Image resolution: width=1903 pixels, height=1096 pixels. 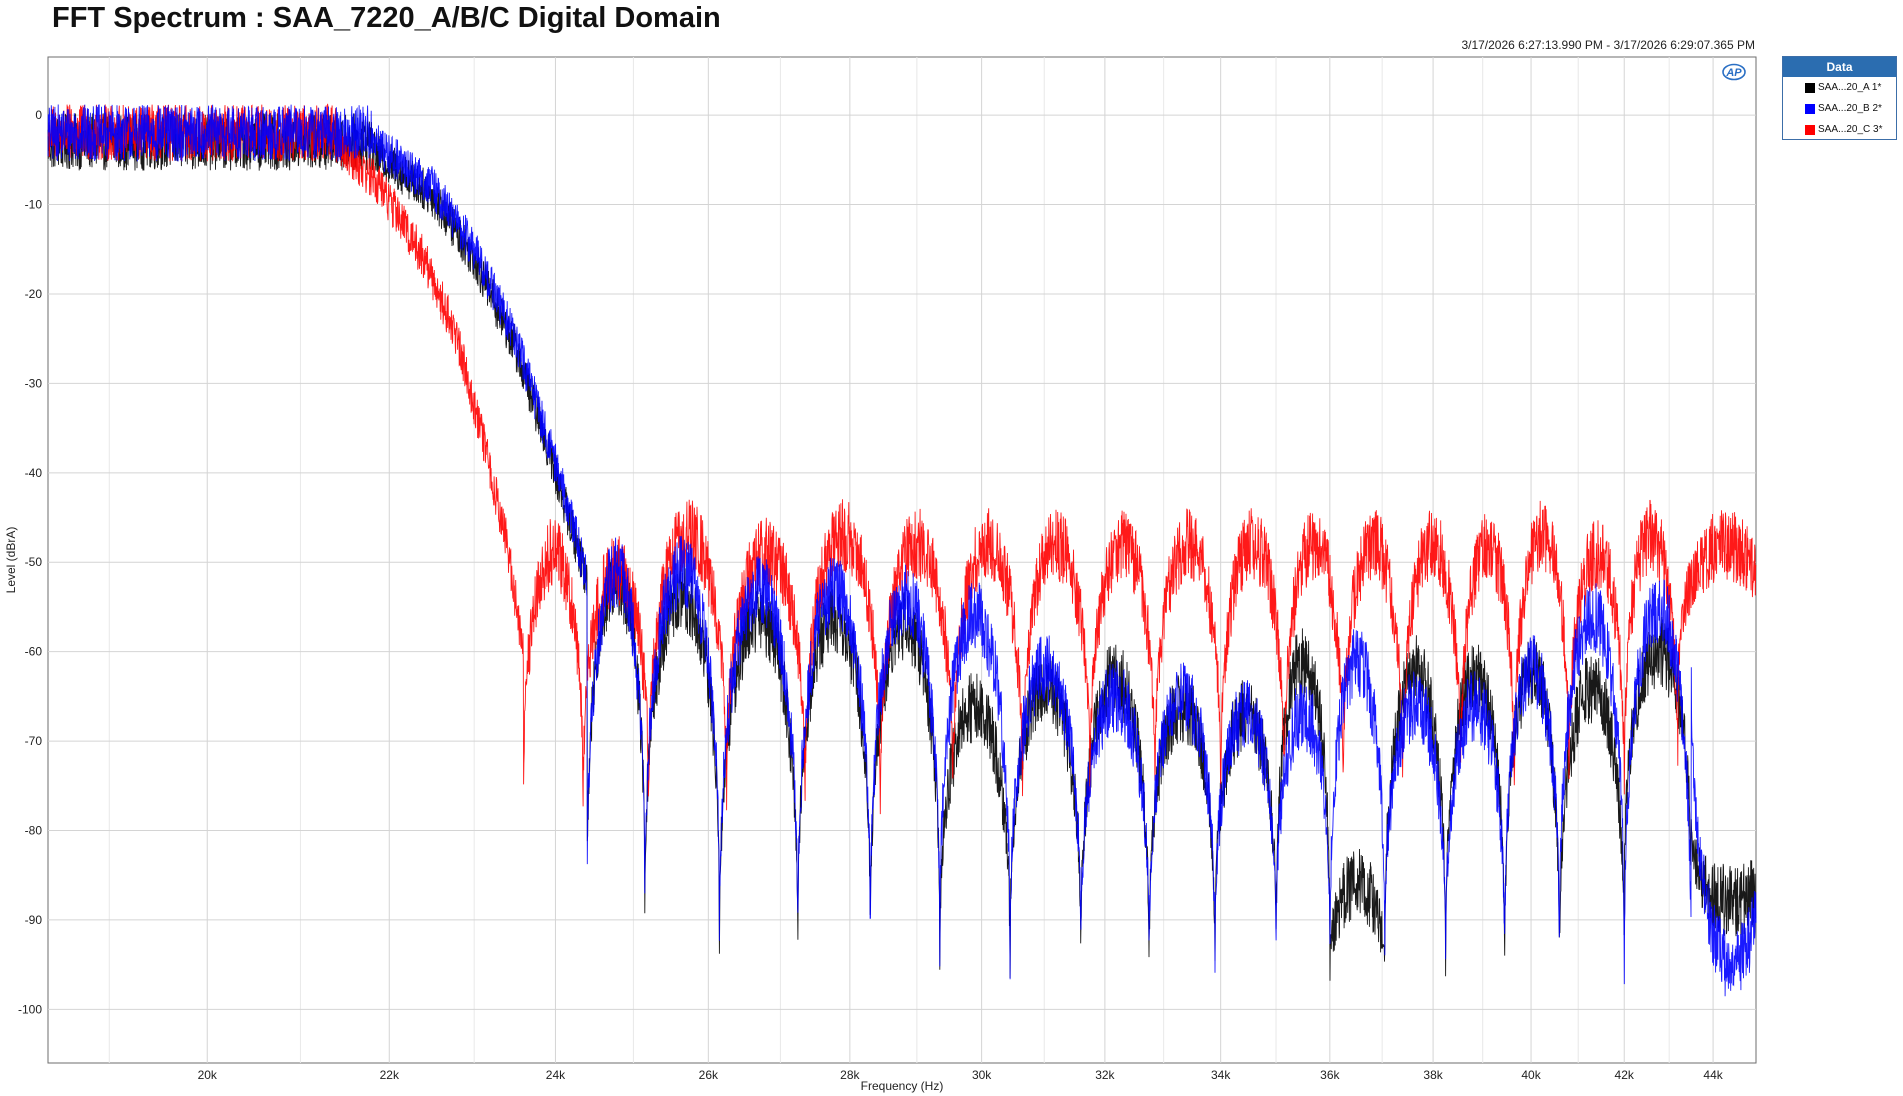 What do you see at coordinates (556, 1075) in the screenshot?
I see `x-tick-label: 24k` at bounding box center [556, 1075].